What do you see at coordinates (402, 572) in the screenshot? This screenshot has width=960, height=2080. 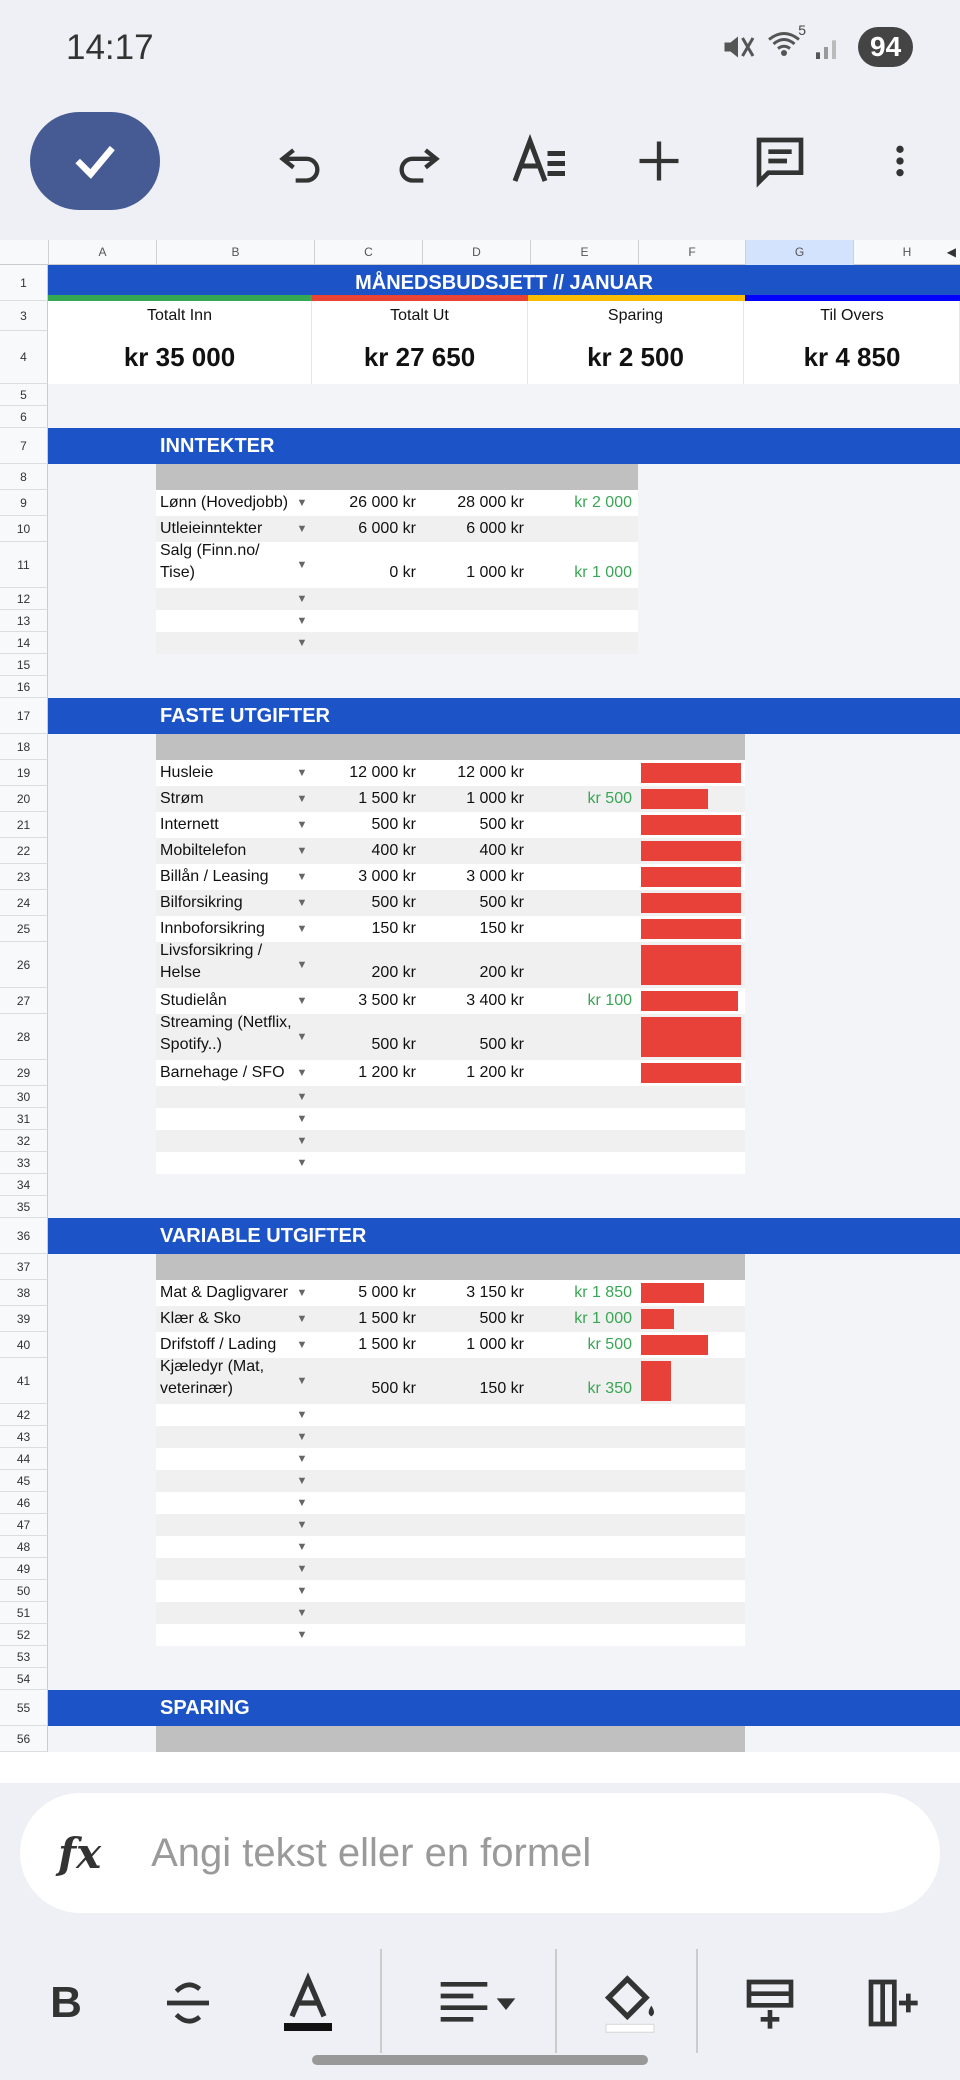 I see `planned-cell: 0 kr` at bounding box center [402, 572].